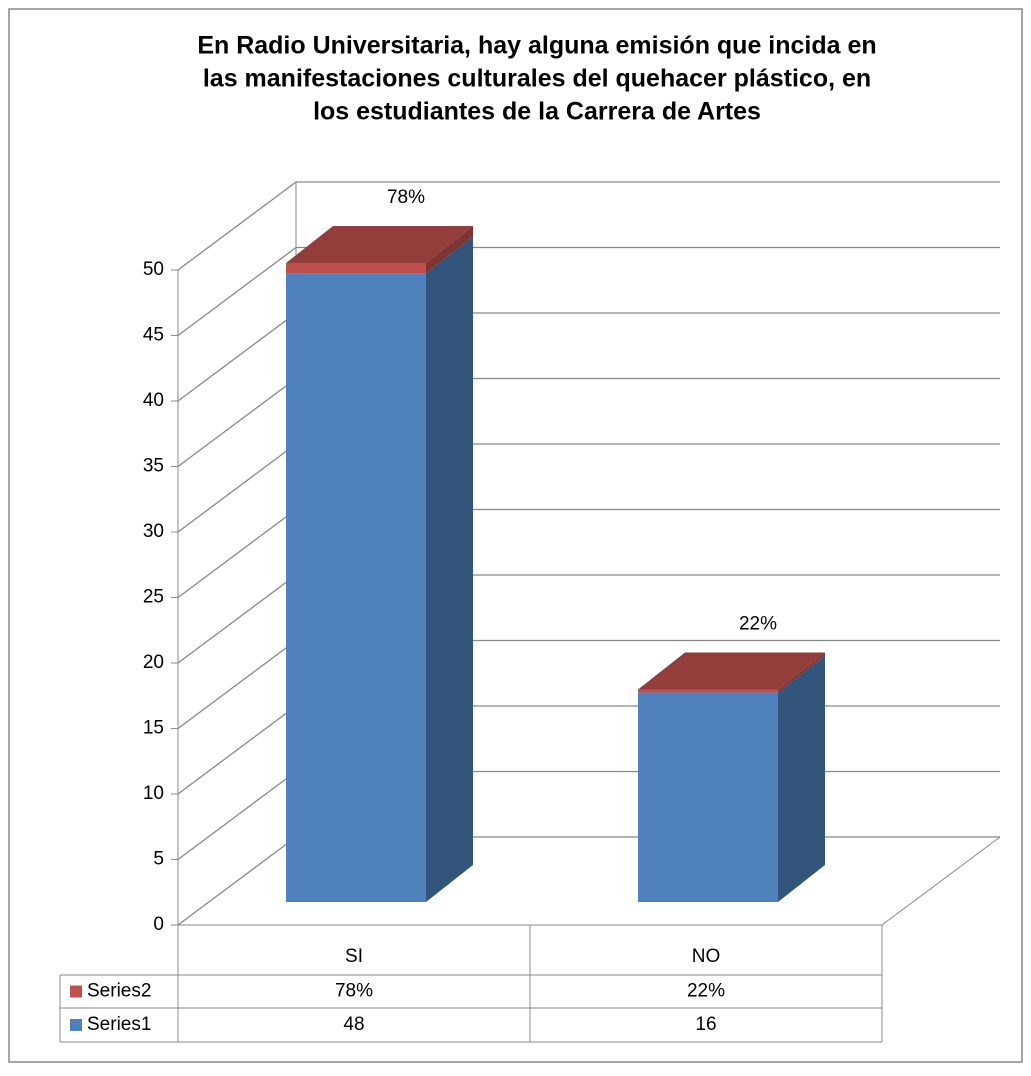  Describe the element at coordinates (119, 991) in the screenshot. I see `legend-label: Series2` at that location.